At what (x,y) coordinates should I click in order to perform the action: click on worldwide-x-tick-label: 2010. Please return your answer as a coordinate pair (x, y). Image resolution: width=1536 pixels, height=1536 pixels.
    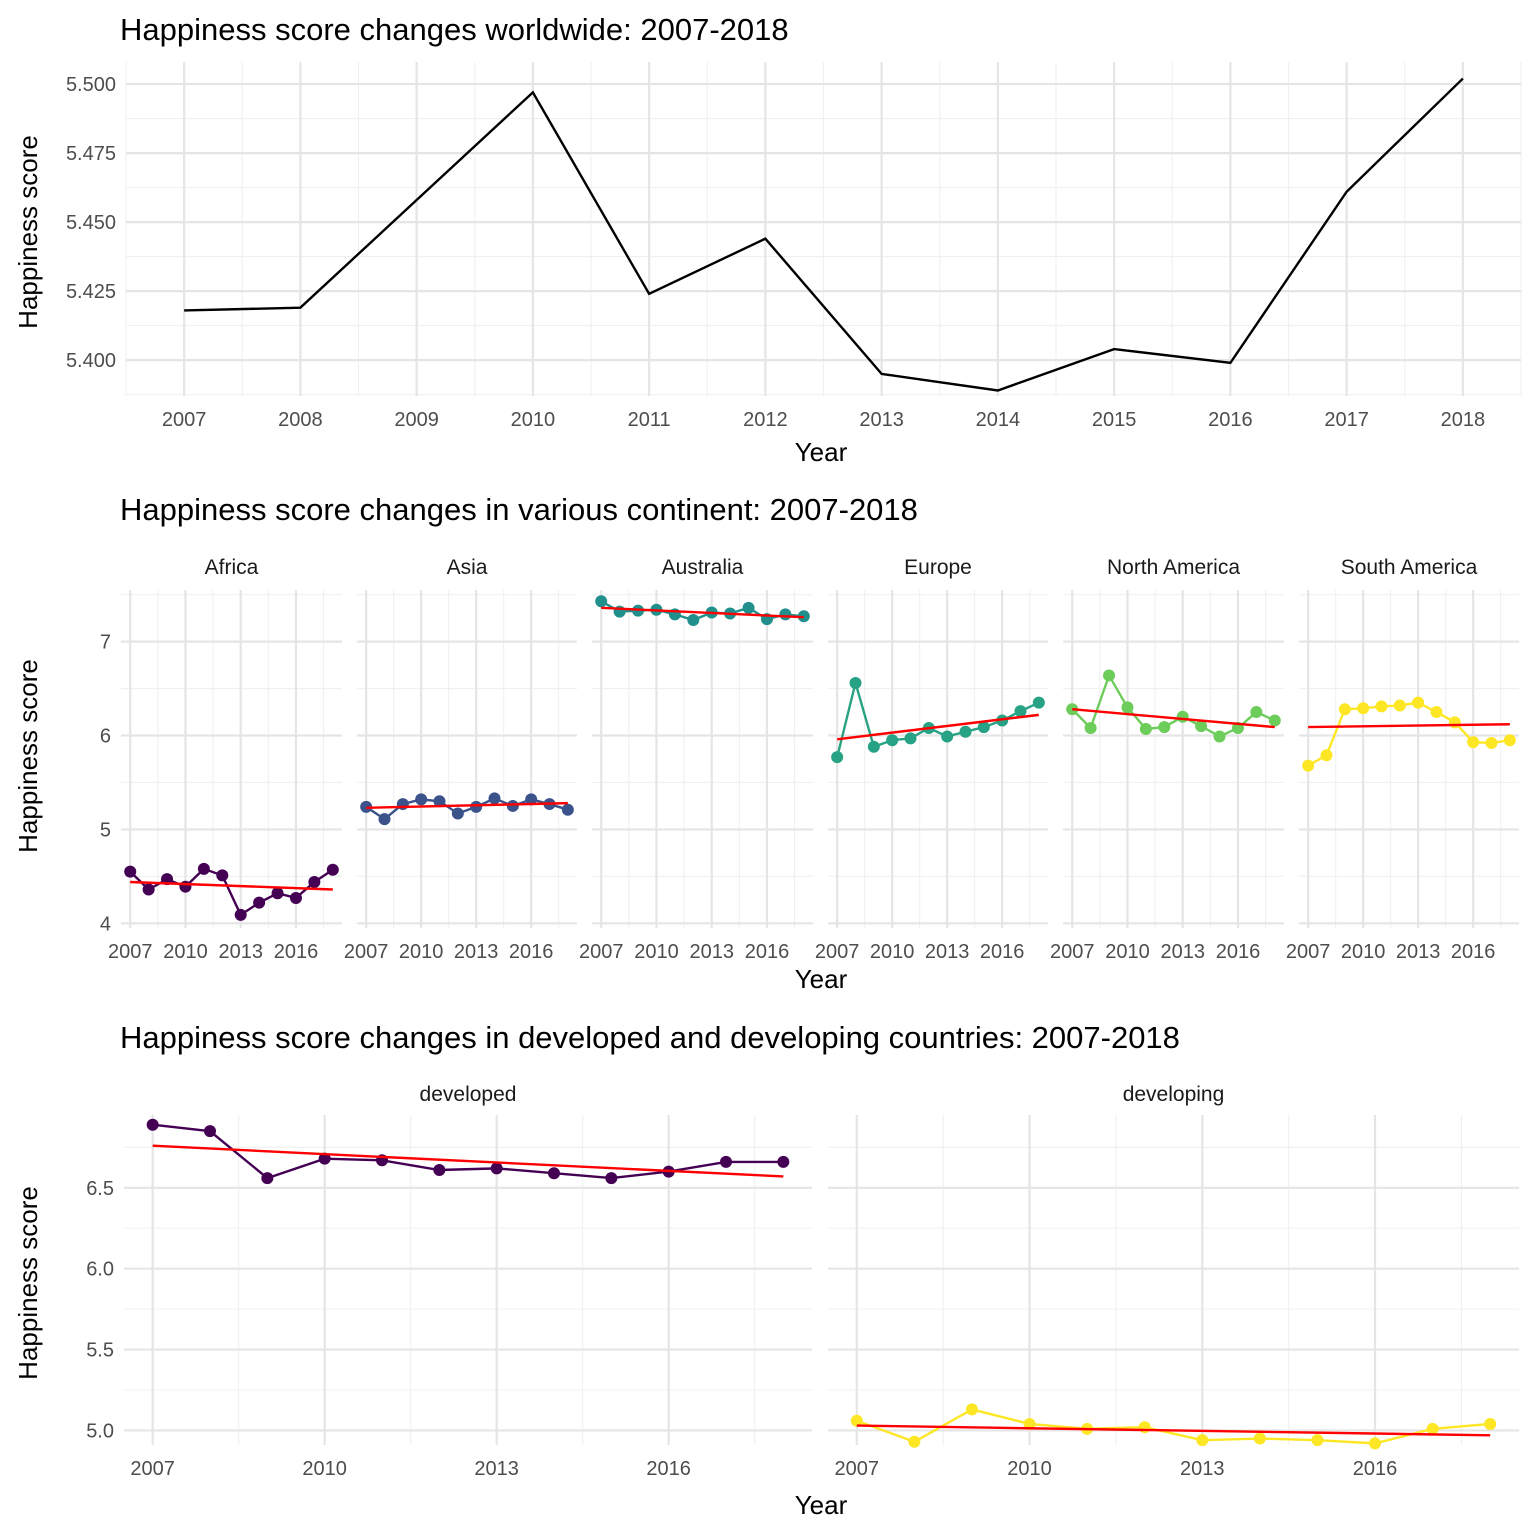
    Looking at the image, I should click on (533, 420).